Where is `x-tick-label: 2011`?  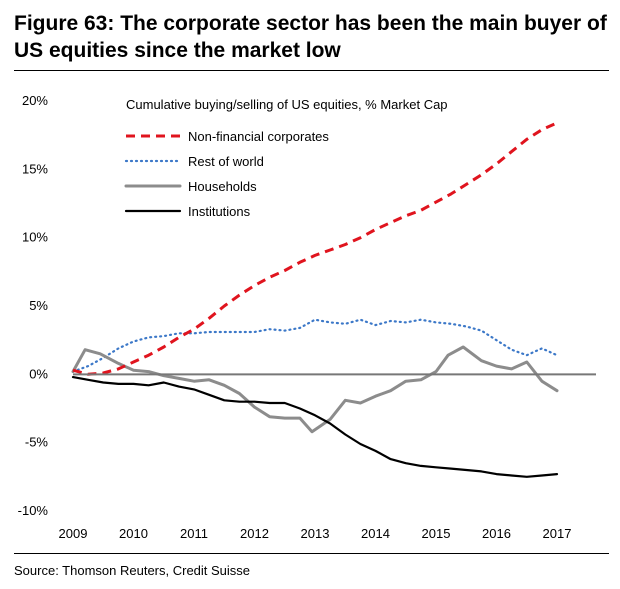 x-tick-label: 2011 is located at coordinates (194, 533).